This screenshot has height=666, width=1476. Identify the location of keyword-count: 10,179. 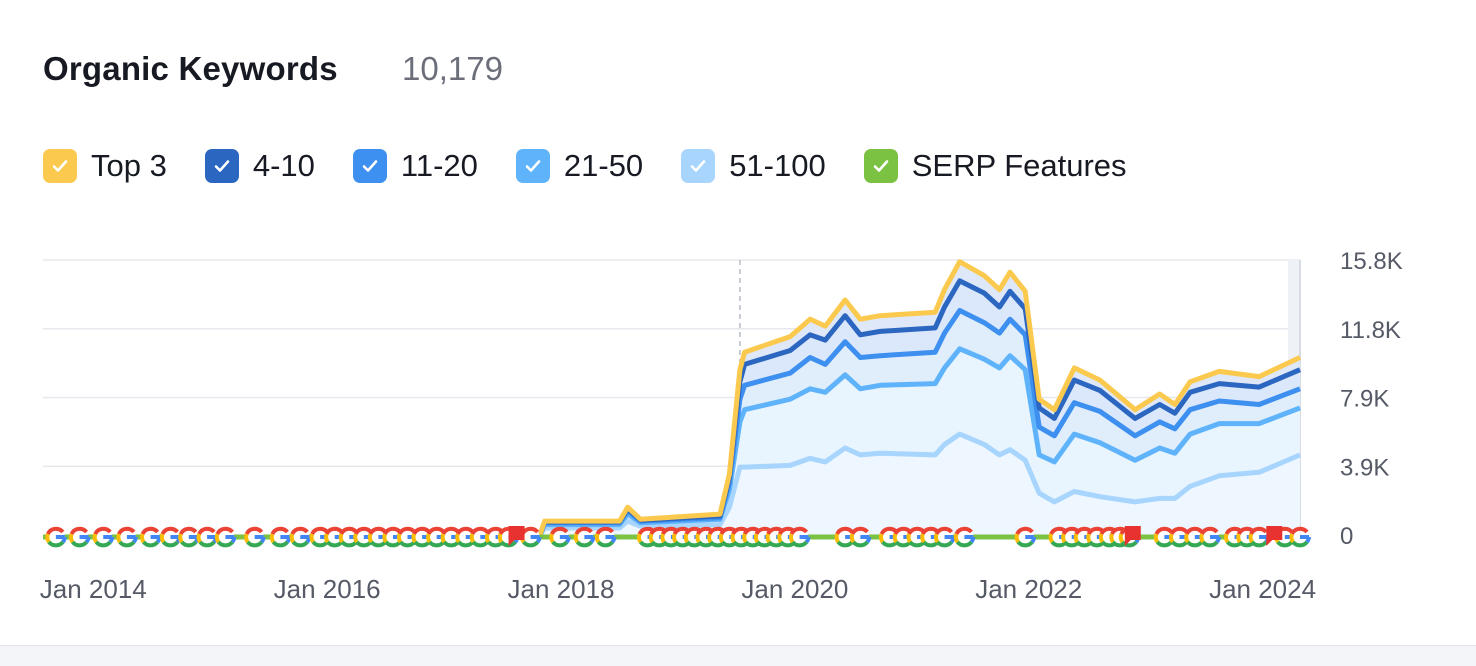
(452, 68).